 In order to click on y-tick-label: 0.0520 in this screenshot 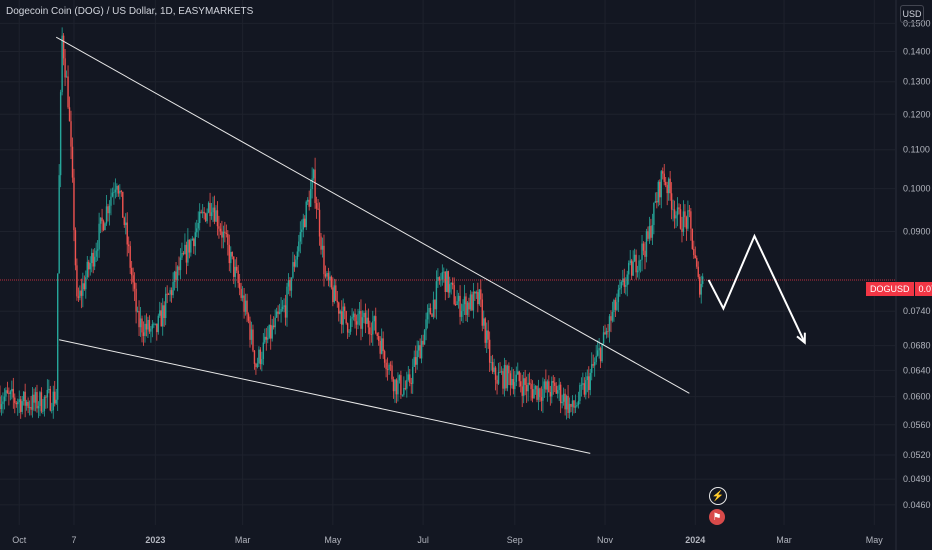, I will do `click(917, 455)`.